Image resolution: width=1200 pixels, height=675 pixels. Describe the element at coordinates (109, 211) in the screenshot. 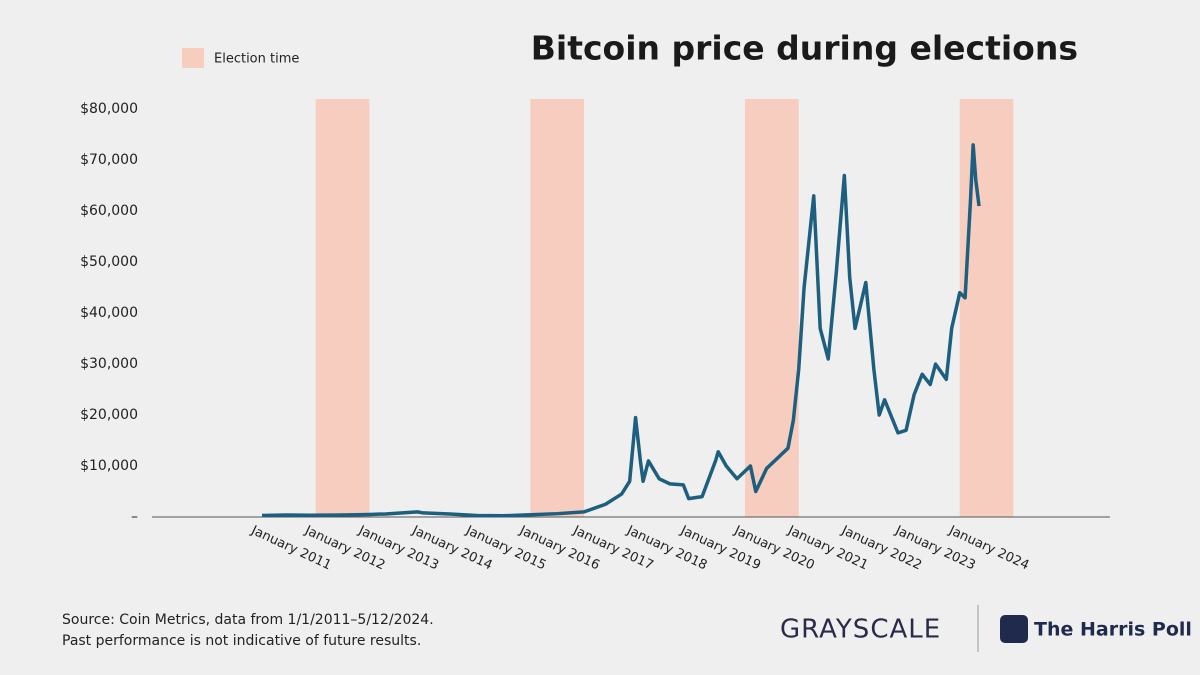

I see `y-tick-label: $60,000` at that location.